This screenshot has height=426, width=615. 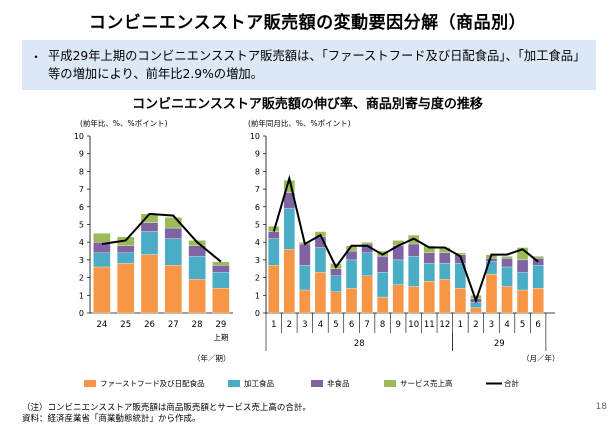 What do you see at coordinates (257, 154) in the screenshot?
I see `y-tick-label-1: 9` at bounding box center [257, 154].